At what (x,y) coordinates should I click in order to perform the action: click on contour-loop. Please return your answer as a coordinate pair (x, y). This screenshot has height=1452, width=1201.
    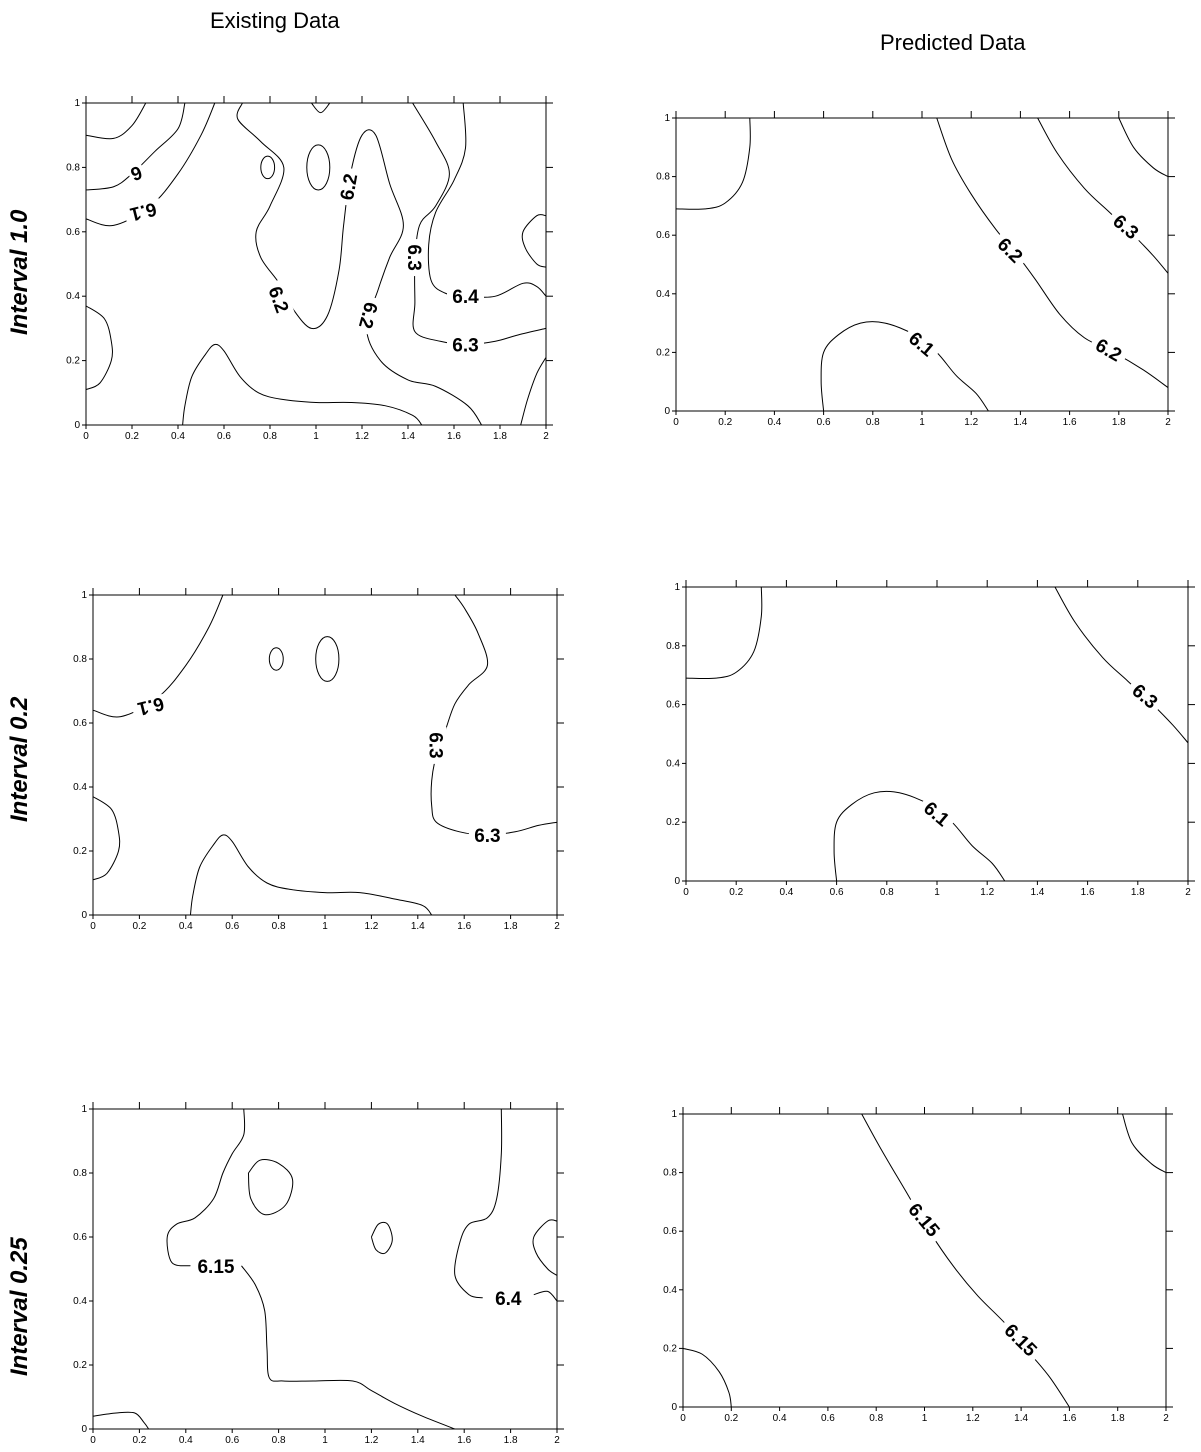
    Looking at the image, I should click on (276, 659).